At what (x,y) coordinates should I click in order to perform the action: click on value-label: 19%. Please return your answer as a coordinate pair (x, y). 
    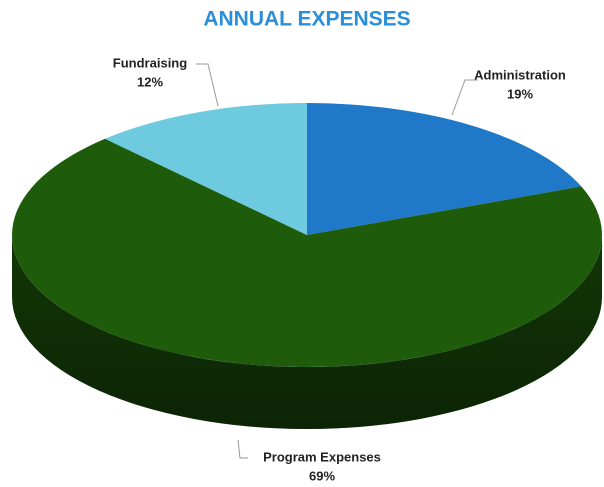
    Looking at the image, I should click on (520, 93).